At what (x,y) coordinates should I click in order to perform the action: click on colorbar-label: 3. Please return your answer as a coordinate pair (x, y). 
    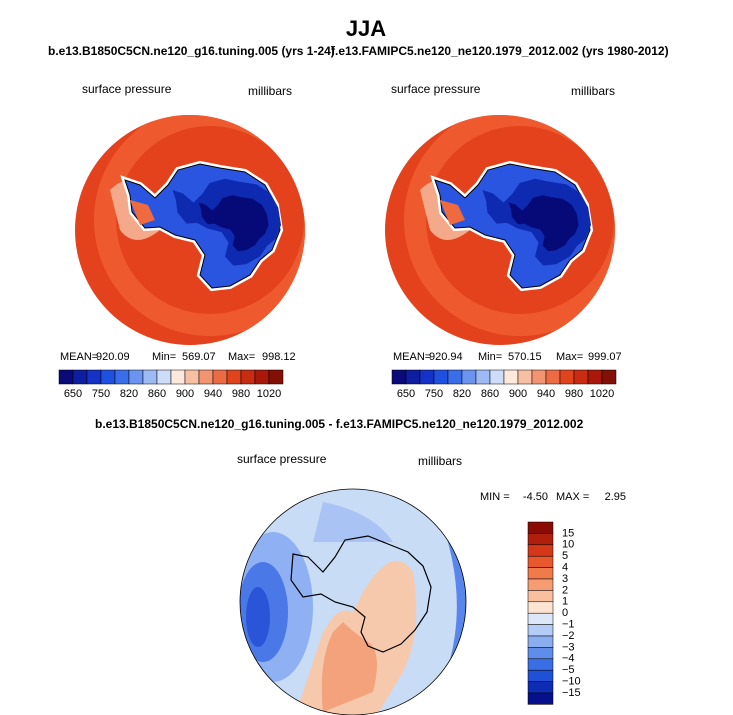
    Looking at the image, I should click on (565, 579).